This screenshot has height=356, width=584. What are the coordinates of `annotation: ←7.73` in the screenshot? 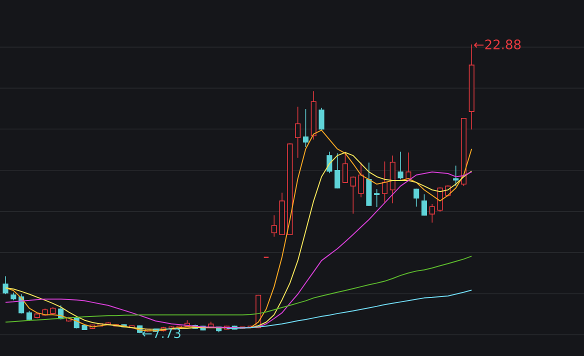 It's located at (161, 333).